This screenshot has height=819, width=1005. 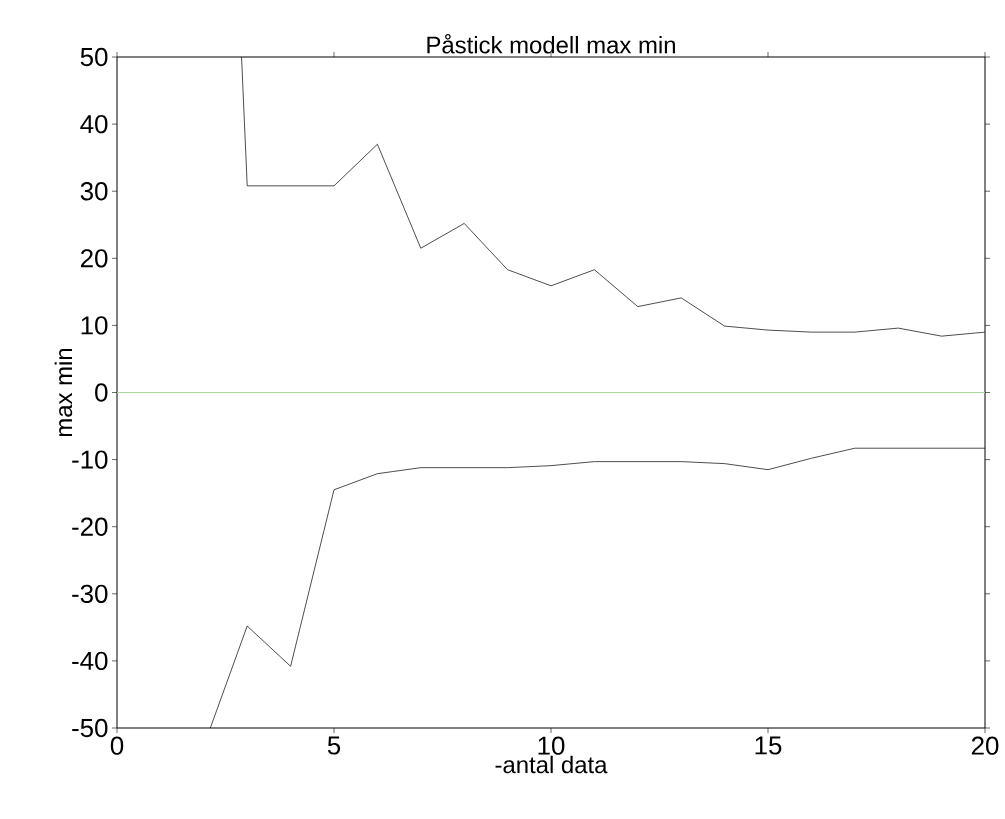 I want to click on chart-title: Påstick modell max min, so click(x=551, y=44).